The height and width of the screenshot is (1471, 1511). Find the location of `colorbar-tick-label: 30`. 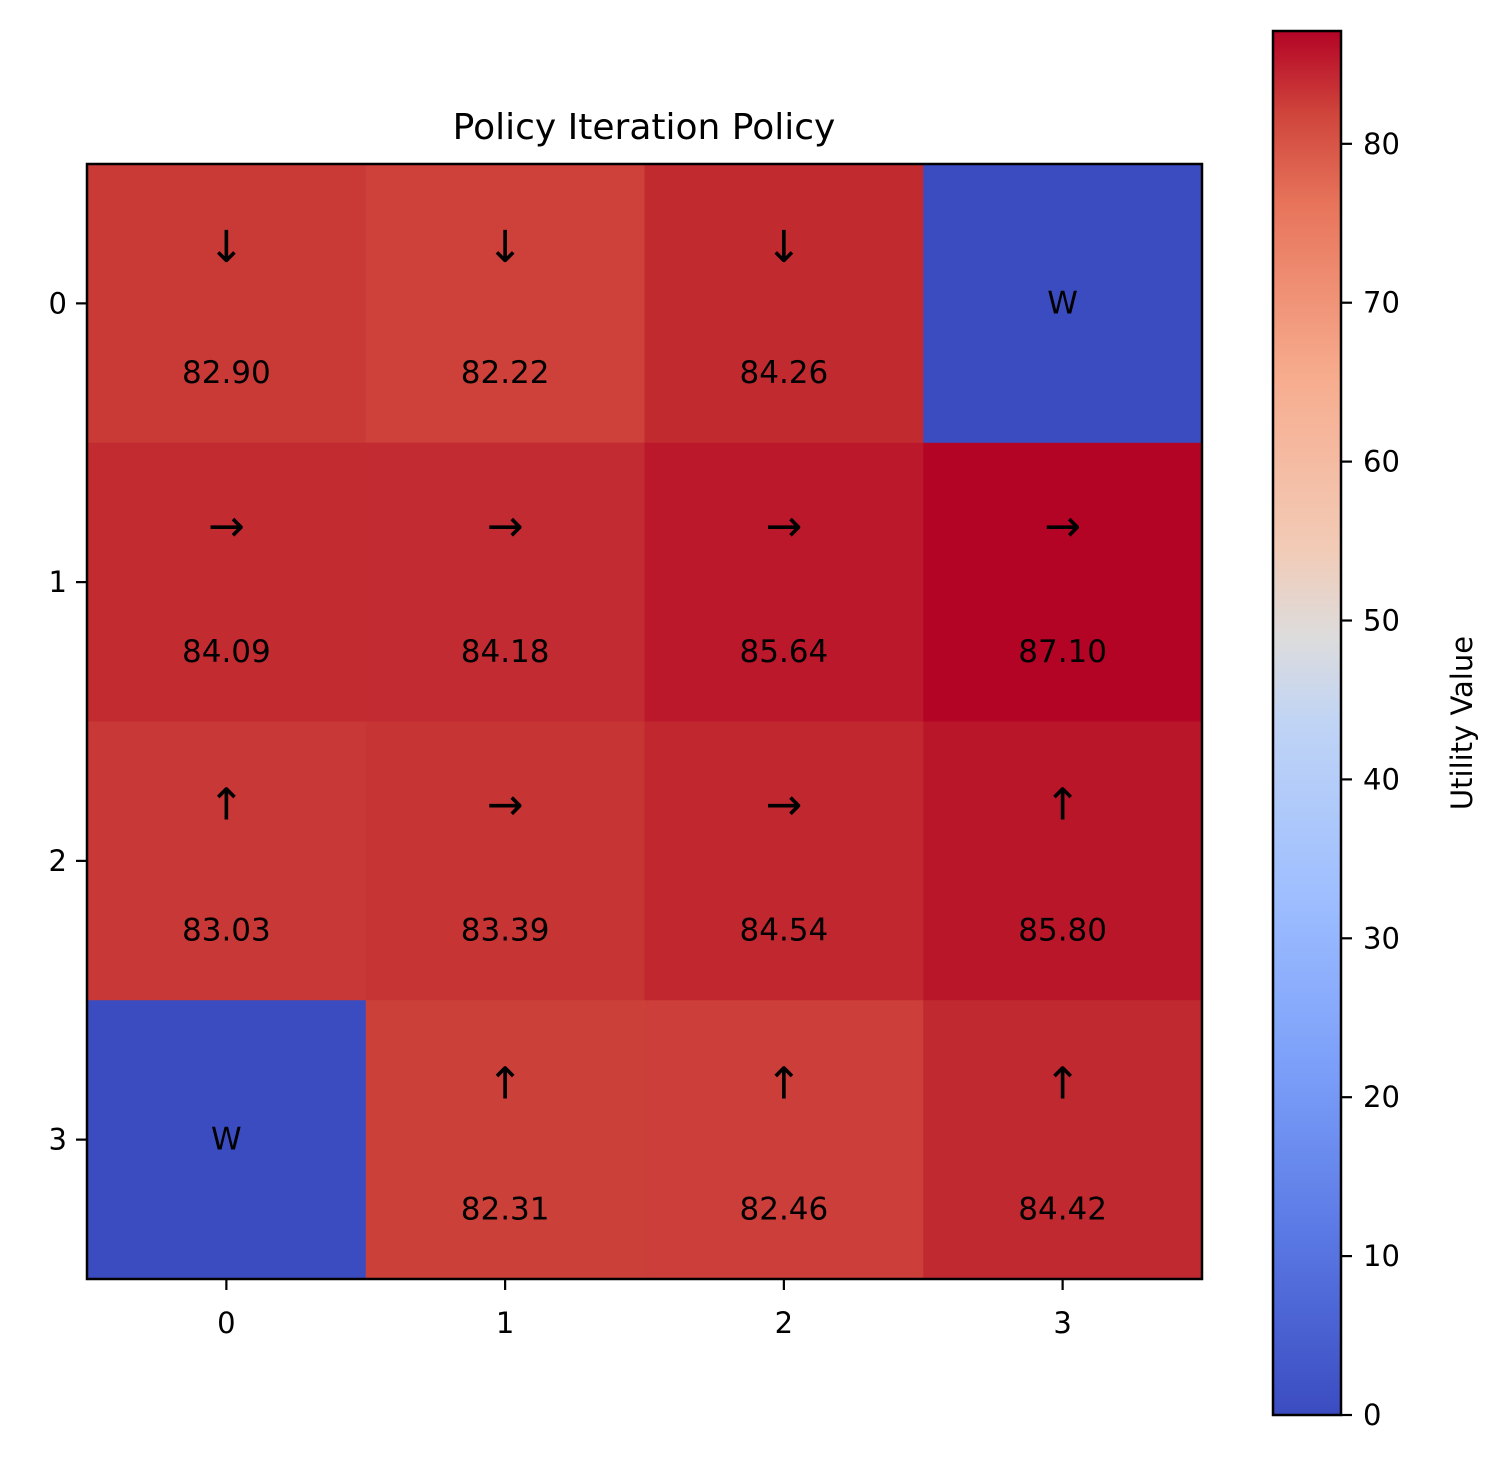

colorbar-tick-label: 30 is located at coordinates (1381, 938).